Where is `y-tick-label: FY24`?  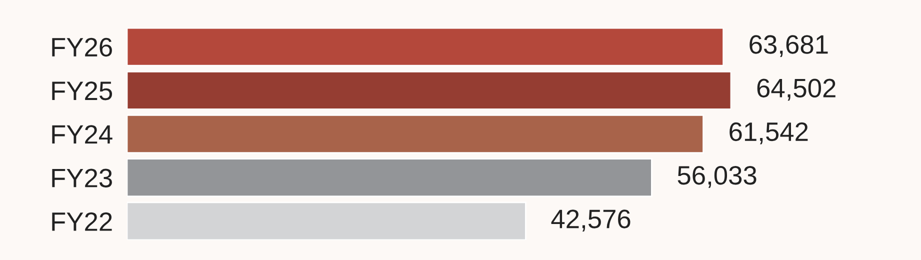 y-tick-label: FY24 is located at coordinates (82, 134).